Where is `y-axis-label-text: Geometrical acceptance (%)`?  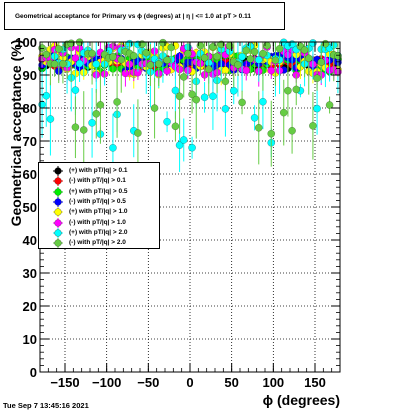 y-axis-label-text: Geometrical acceptance (%) is located at coordinates (16, 133).